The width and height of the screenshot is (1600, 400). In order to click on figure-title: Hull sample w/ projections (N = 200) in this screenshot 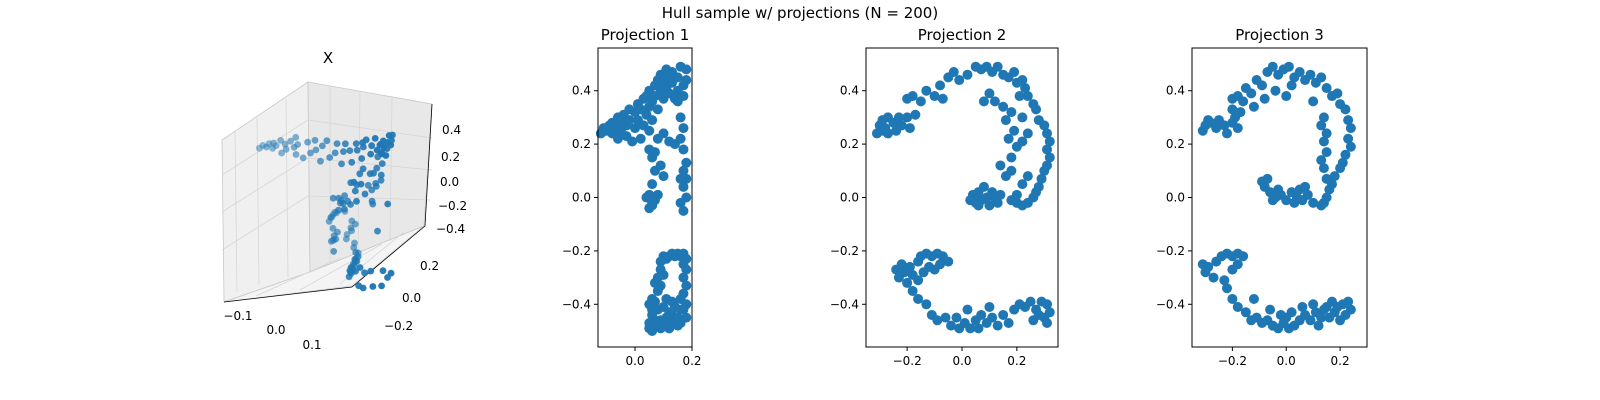, I will do `click(800, 13)`.